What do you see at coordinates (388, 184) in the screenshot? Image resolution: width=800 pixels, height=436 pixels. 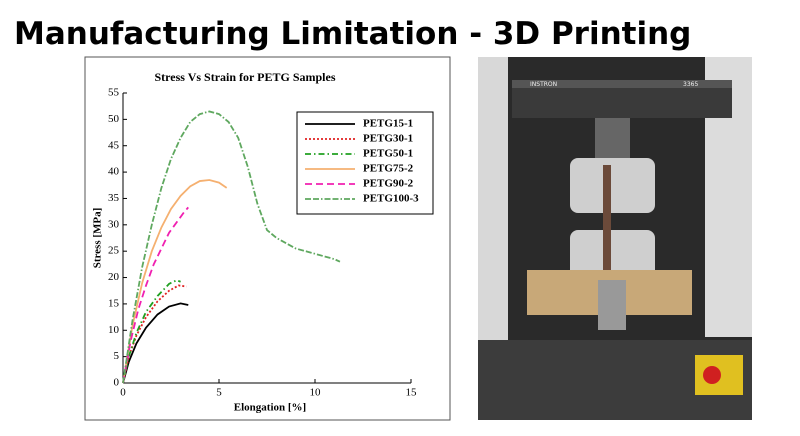 I see `legend-label: PETG90-2` at bounding box center [388, 184].